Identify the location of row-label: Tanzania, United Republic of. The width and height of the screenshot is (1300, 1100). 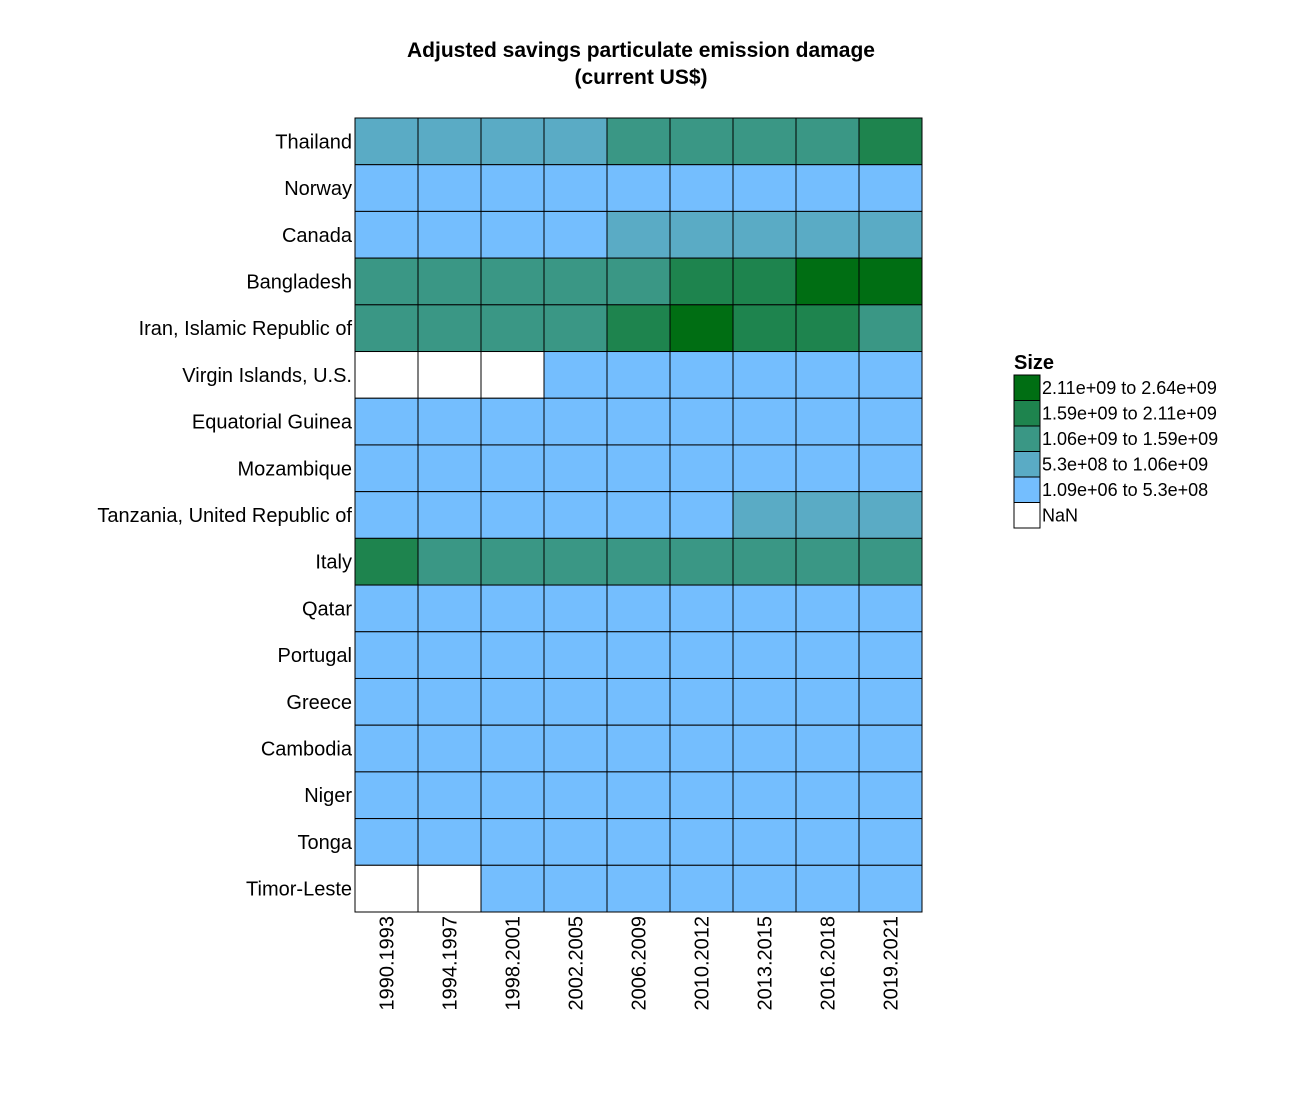
(224, 516).